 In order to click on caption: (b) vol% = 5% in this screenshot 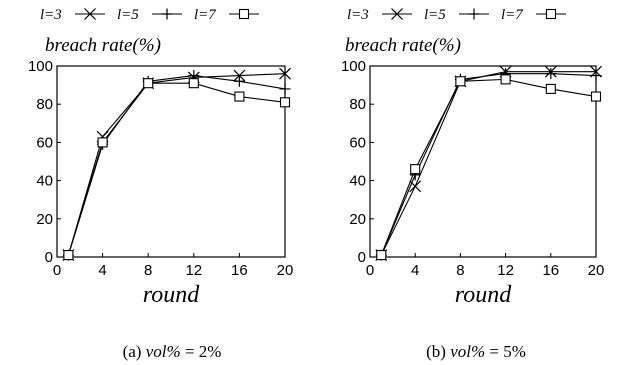, I will do `click(476, 351)`.